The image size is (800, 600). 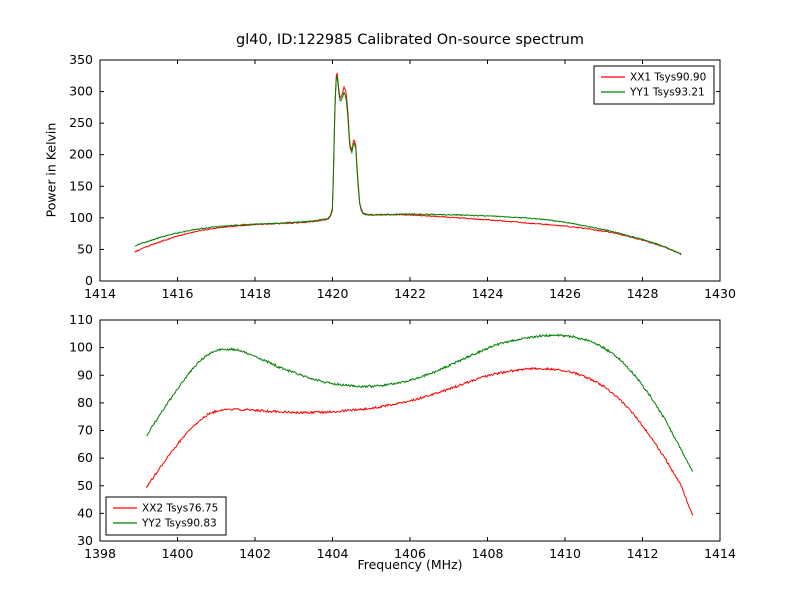 I want to click on y-tick-label: 110, so click(x=81, y=319).